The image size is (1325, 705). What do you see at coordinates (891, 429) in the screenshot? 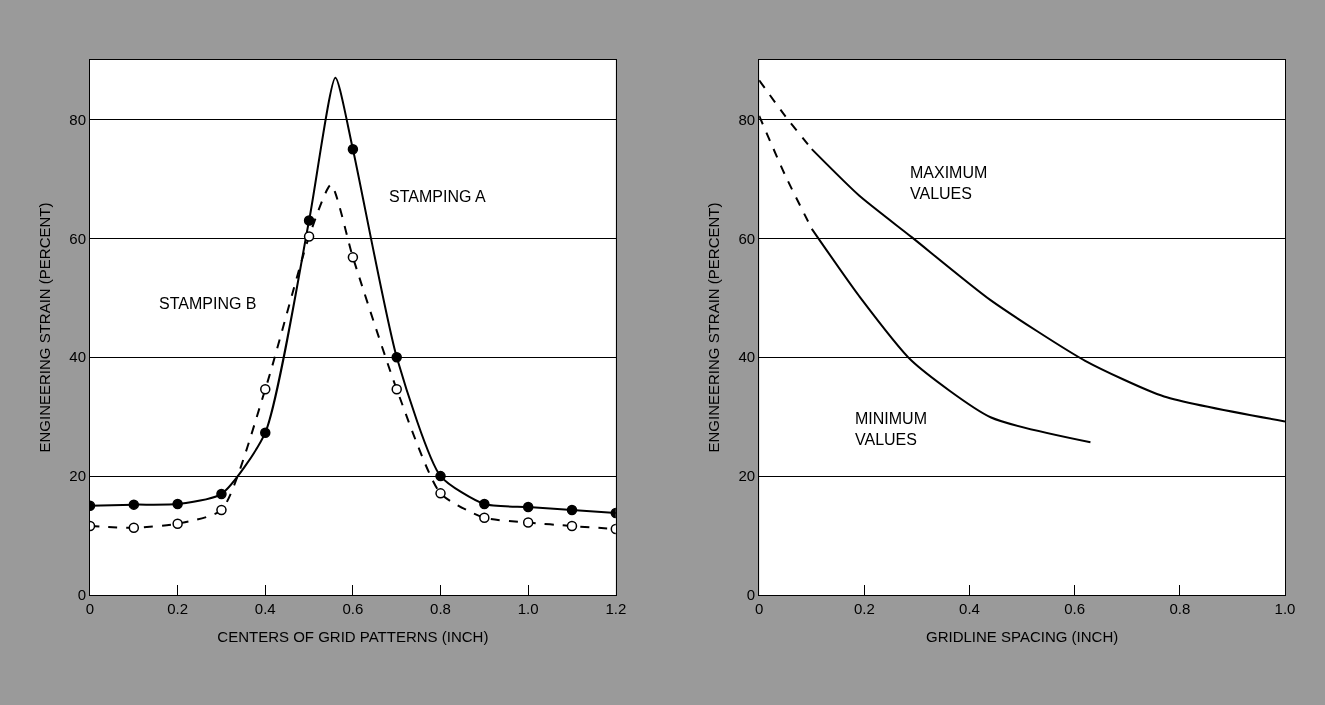
I see `annotation: MINIMUM VALUES` at bounding box center [891, 429].